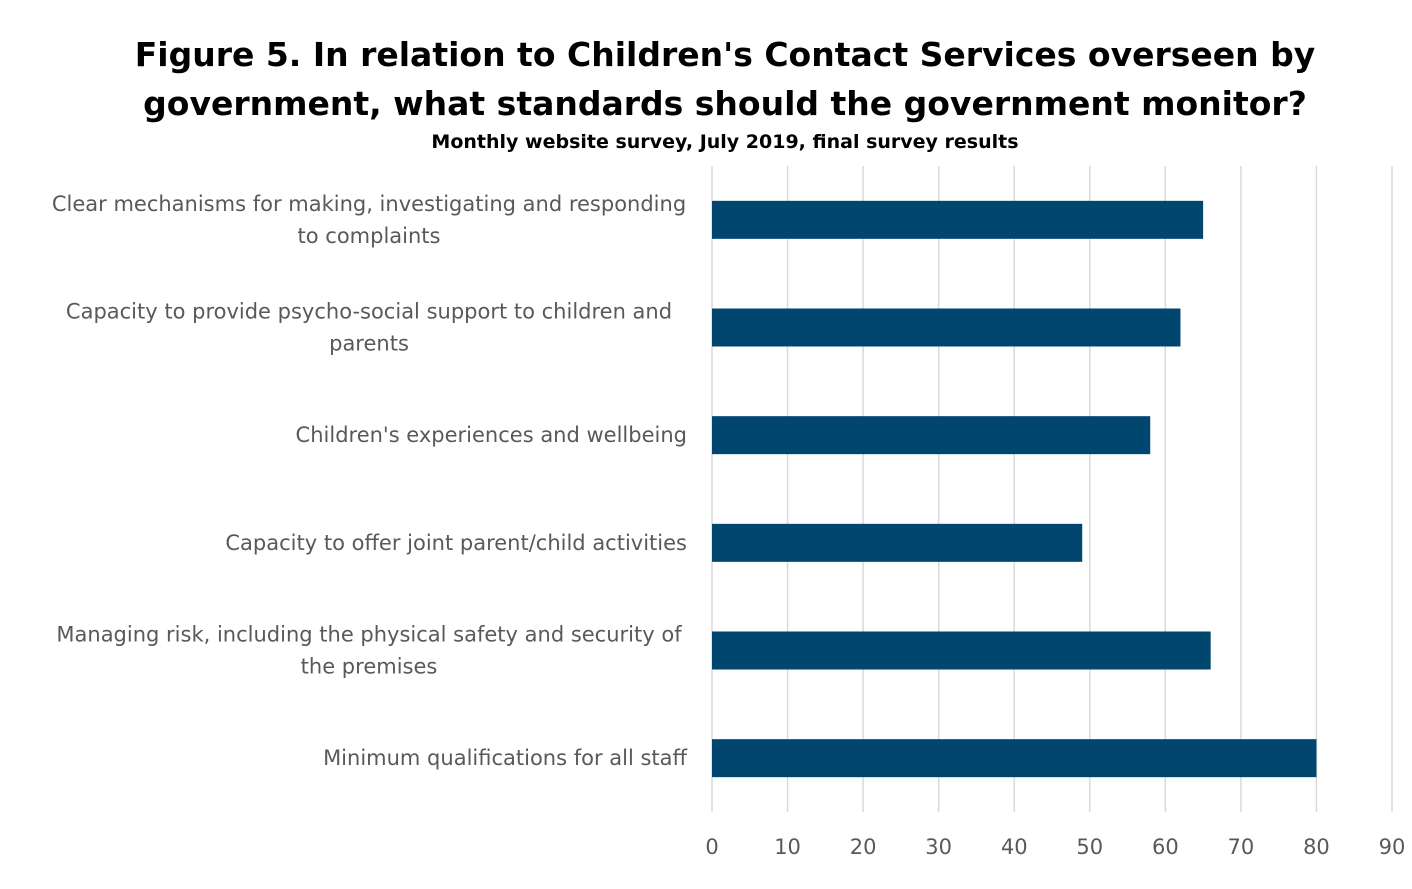  I want to click on category-label-2-line-0: Children's experiences and wellbeing, so click(491, 435).